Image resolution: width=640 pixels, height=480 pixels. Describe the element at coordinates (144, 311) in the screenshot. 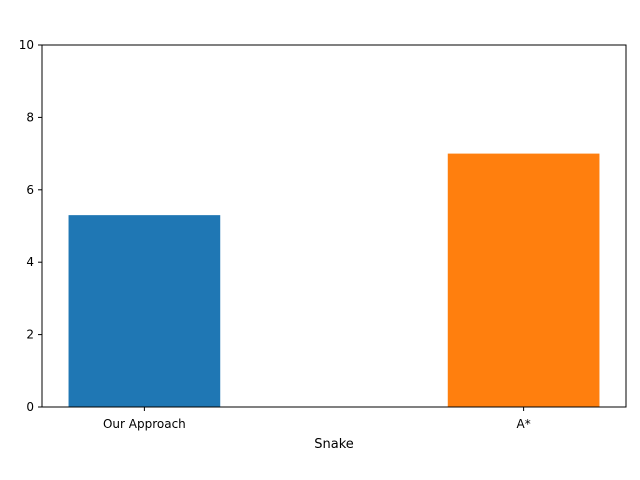

I see `bar-our-approach` at that location.